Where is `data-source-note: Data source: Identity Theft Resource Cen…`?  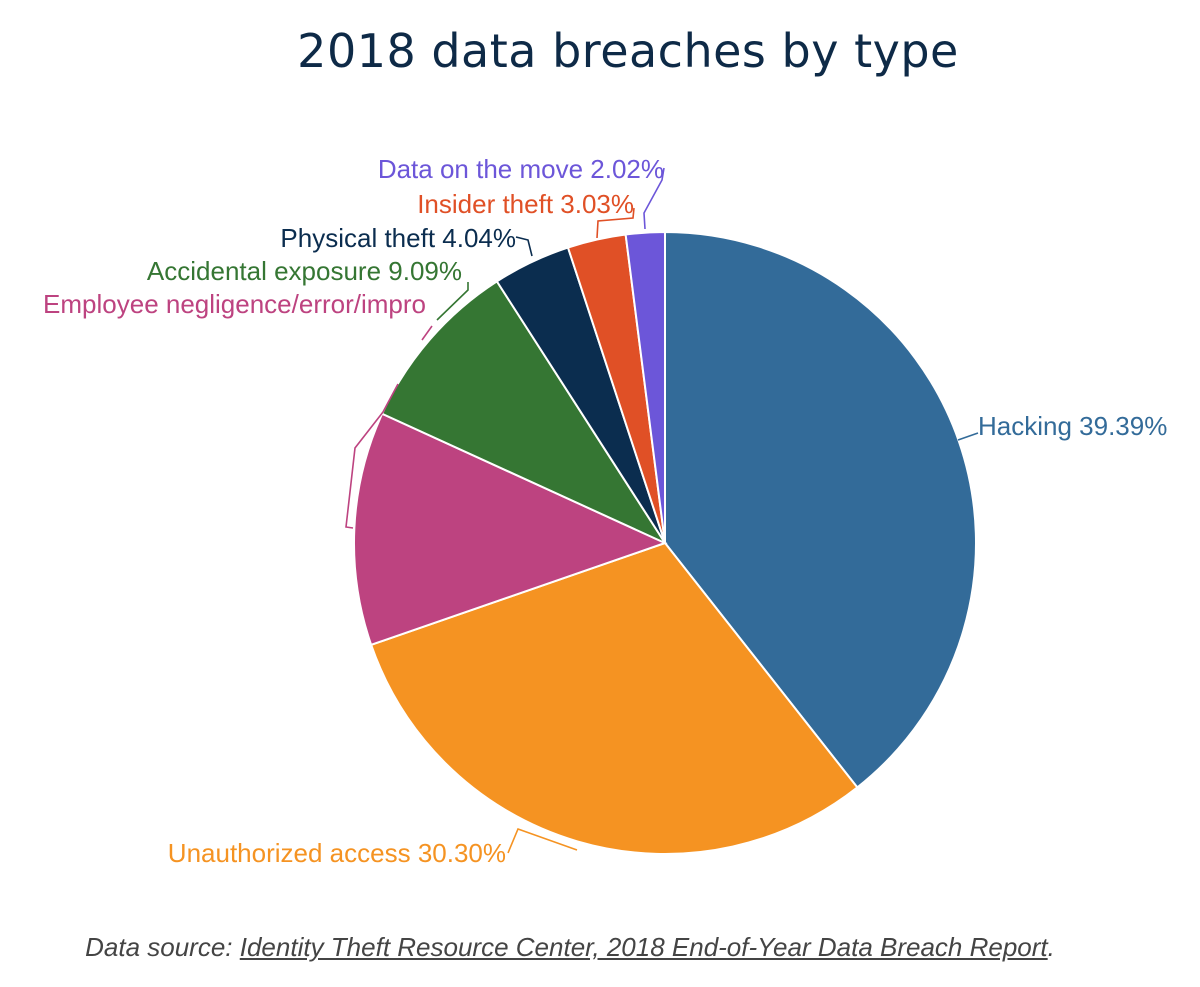 data-source-note: Data source: Identity Theft Resource Cen… is located at coordinates (570, 947).